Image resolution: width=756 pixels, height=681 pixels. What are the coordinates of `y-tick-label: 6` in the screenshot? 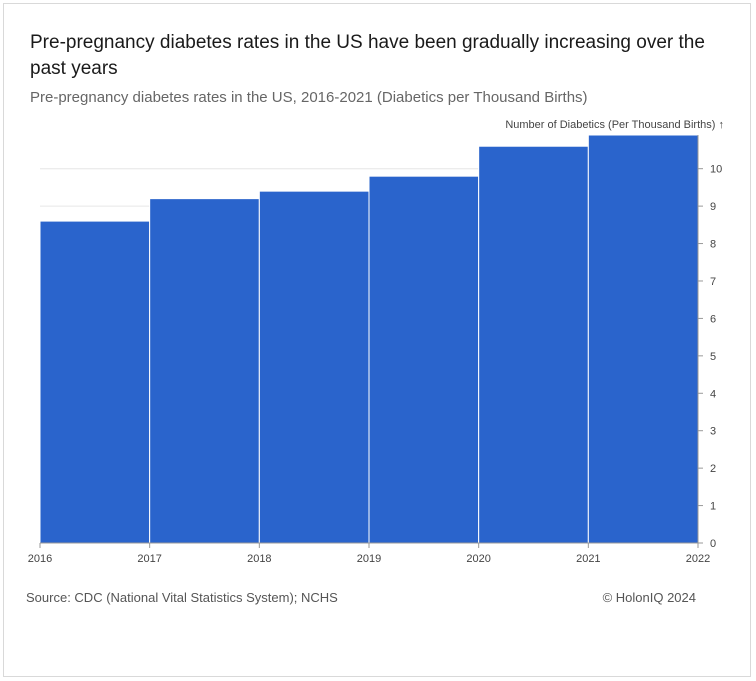 It's located at (713, 319).